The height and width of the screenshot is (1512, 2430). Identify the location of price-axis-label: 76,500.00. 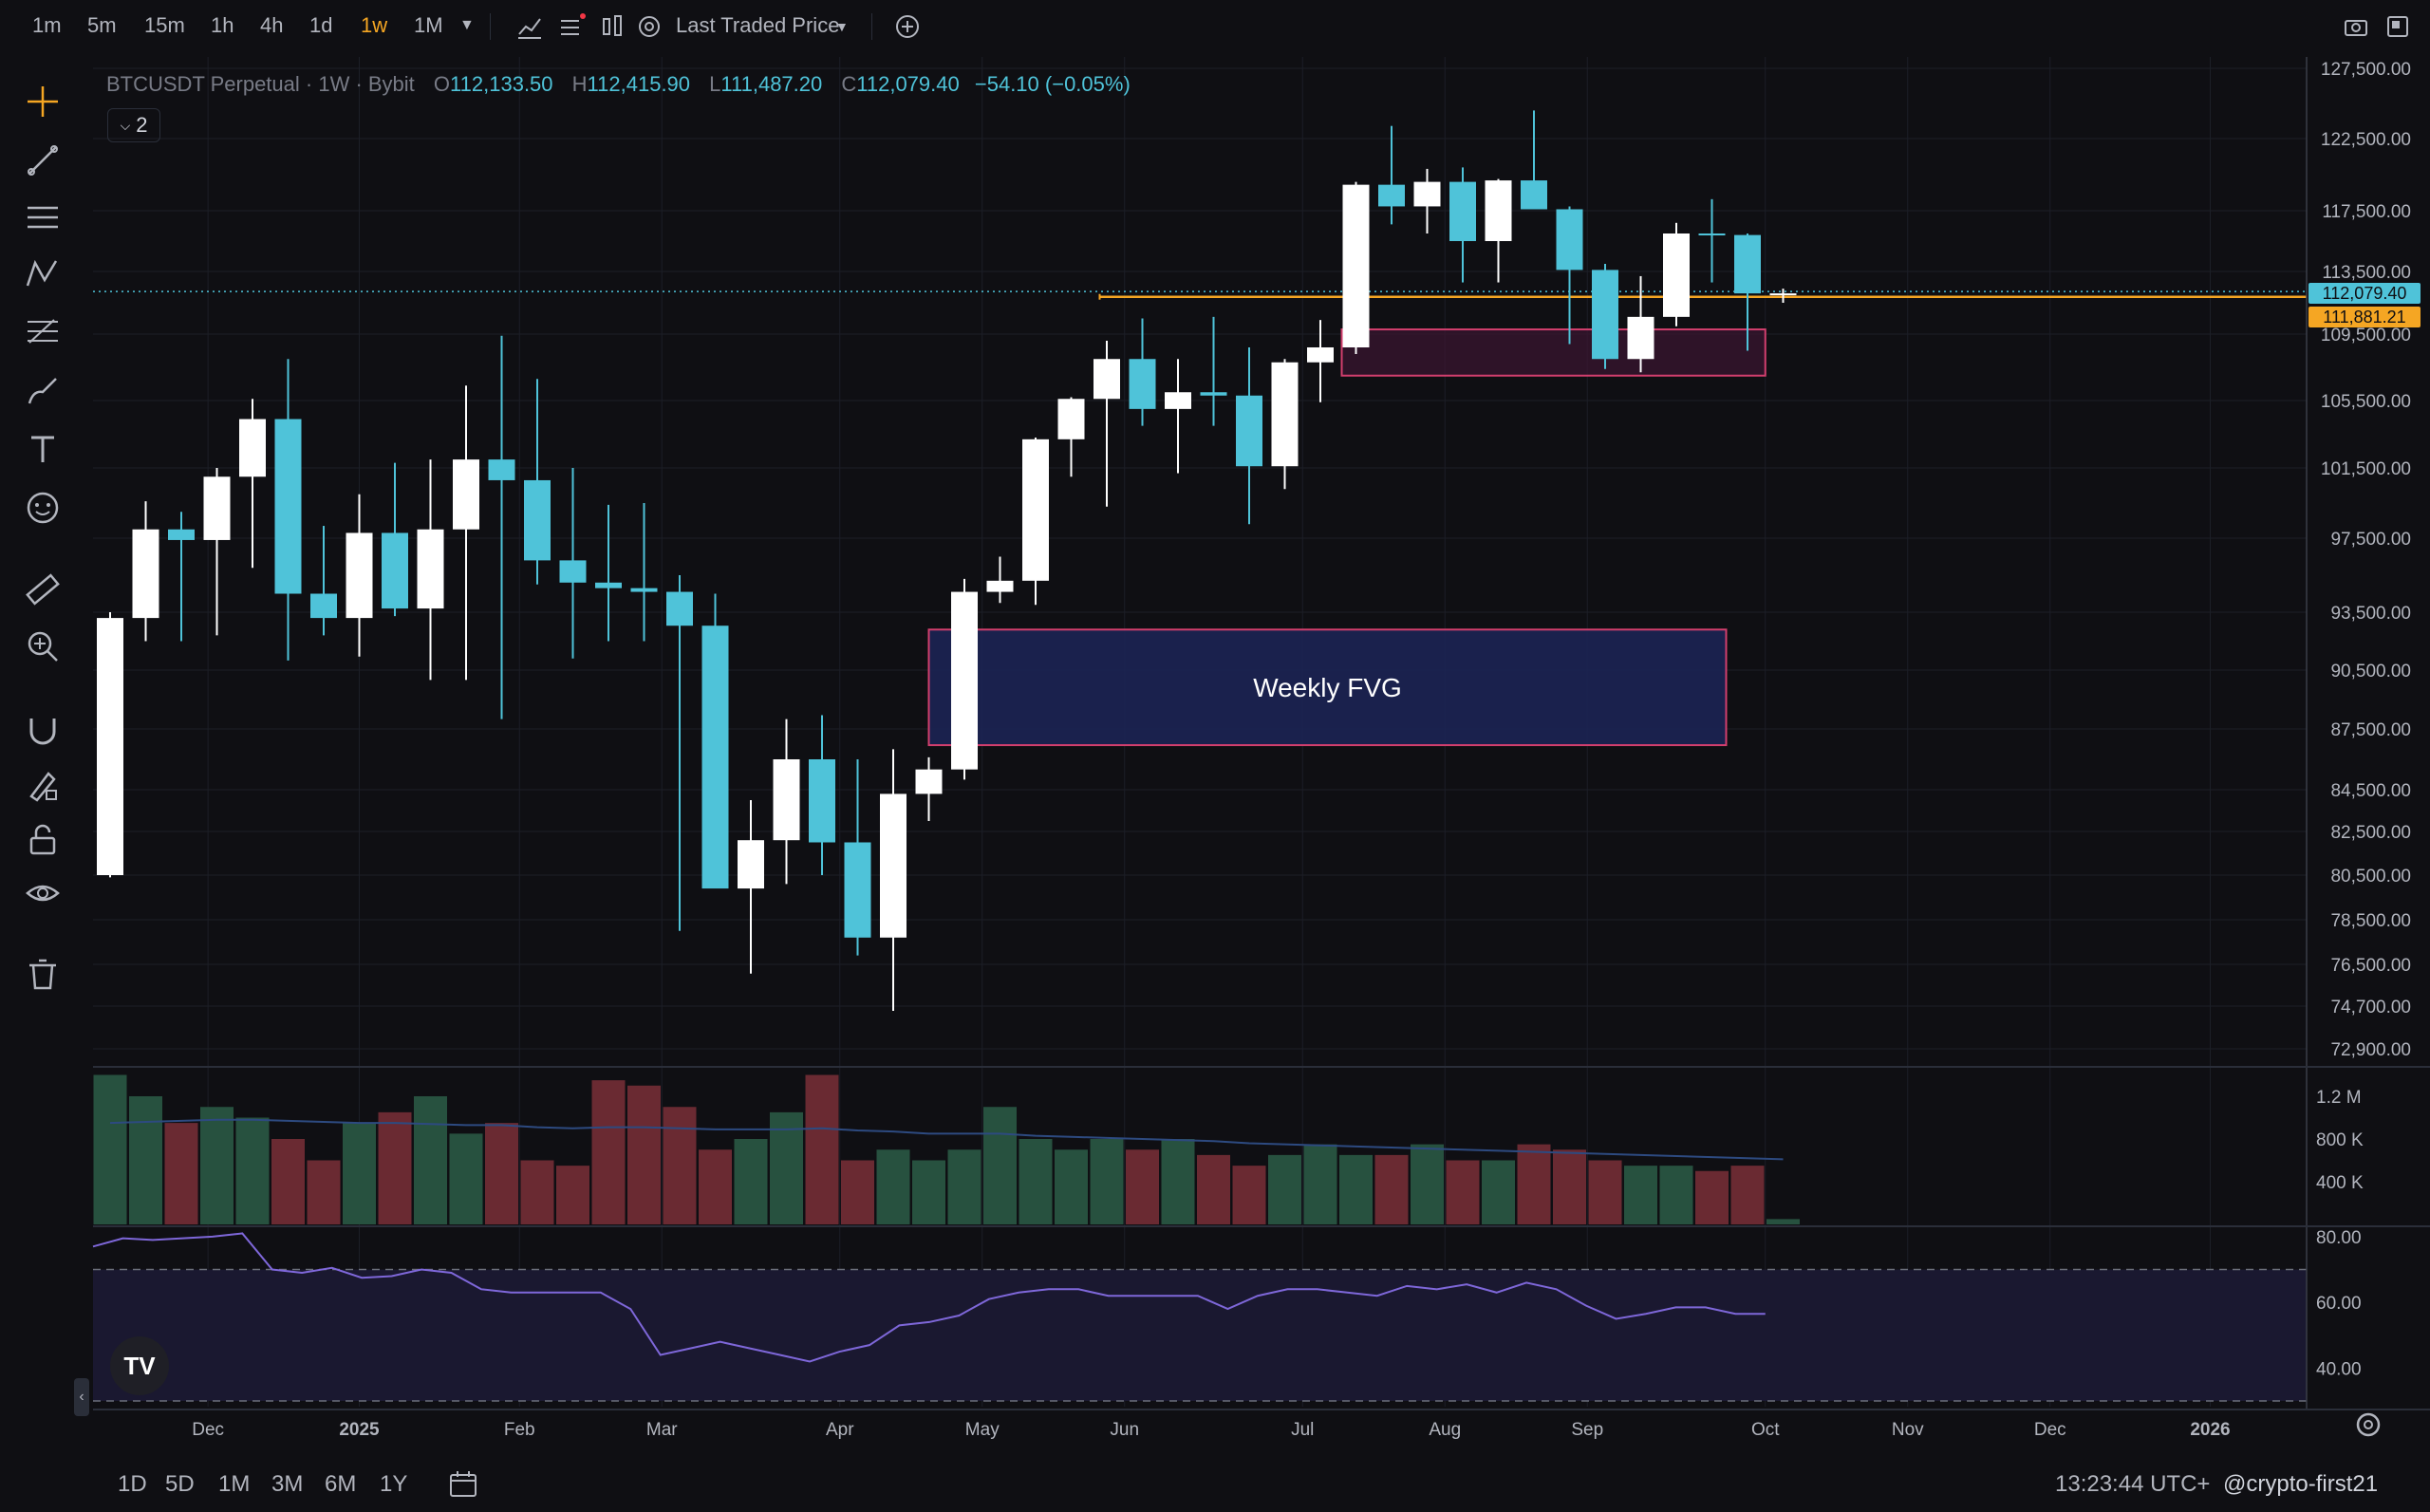
(2370, 966).